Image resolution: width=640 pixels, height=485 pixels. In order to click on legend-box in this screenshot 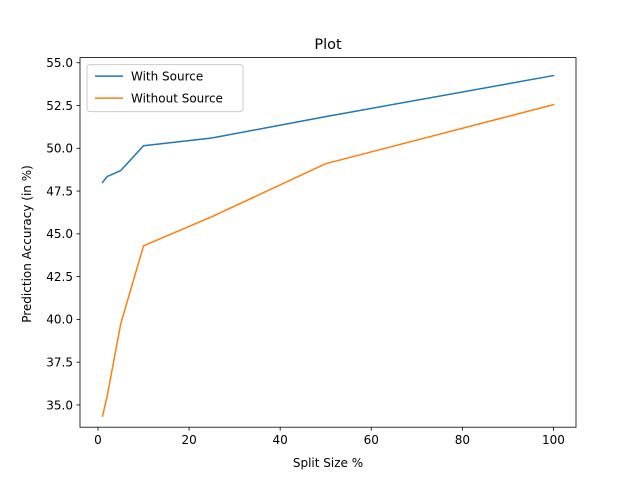, I will do `click(165, 88)`.